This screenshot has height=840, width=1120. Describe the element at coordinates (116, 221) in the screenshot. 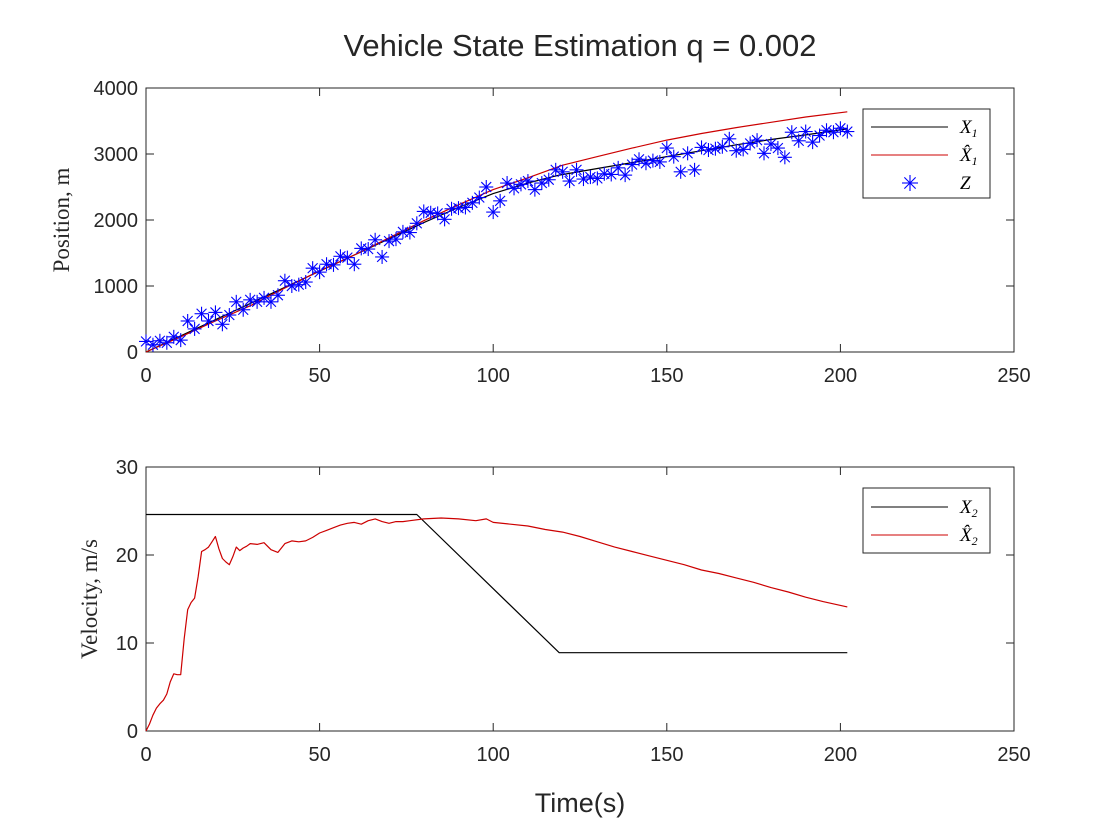

I see `position-ytick-label: 2000` at that location.